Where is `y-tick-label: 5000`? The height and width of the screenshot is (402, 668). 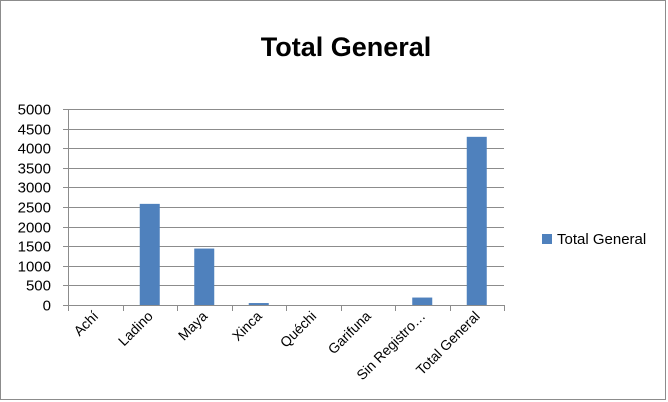 y-tick-label: 5000 is located at coordinates (34, 110).